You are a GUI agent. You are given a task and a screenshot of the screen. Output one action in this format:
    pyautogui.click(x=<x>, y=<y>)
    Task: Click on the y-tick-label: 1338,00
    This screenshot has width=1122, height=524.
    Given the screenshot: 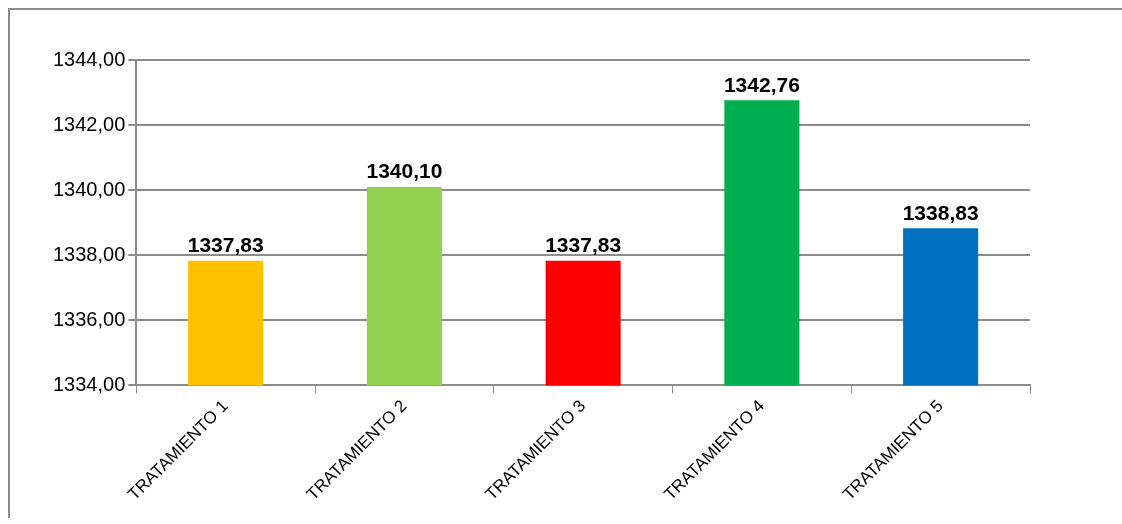 What is the action you would take?
    pyautogui.click(x=89, y=253)
    